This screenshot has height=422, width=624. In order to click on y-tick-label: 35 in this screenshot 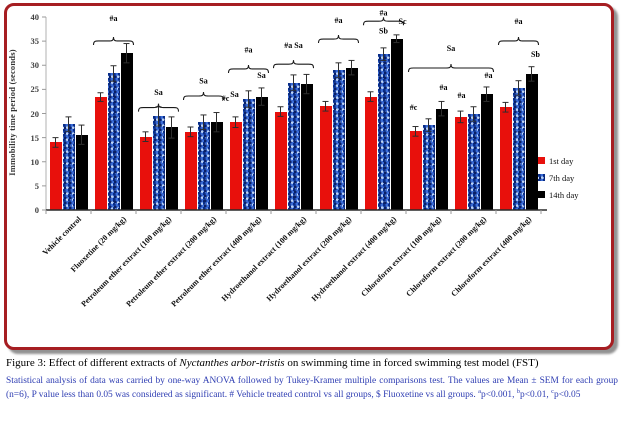, I will do `click(35, 41)`.